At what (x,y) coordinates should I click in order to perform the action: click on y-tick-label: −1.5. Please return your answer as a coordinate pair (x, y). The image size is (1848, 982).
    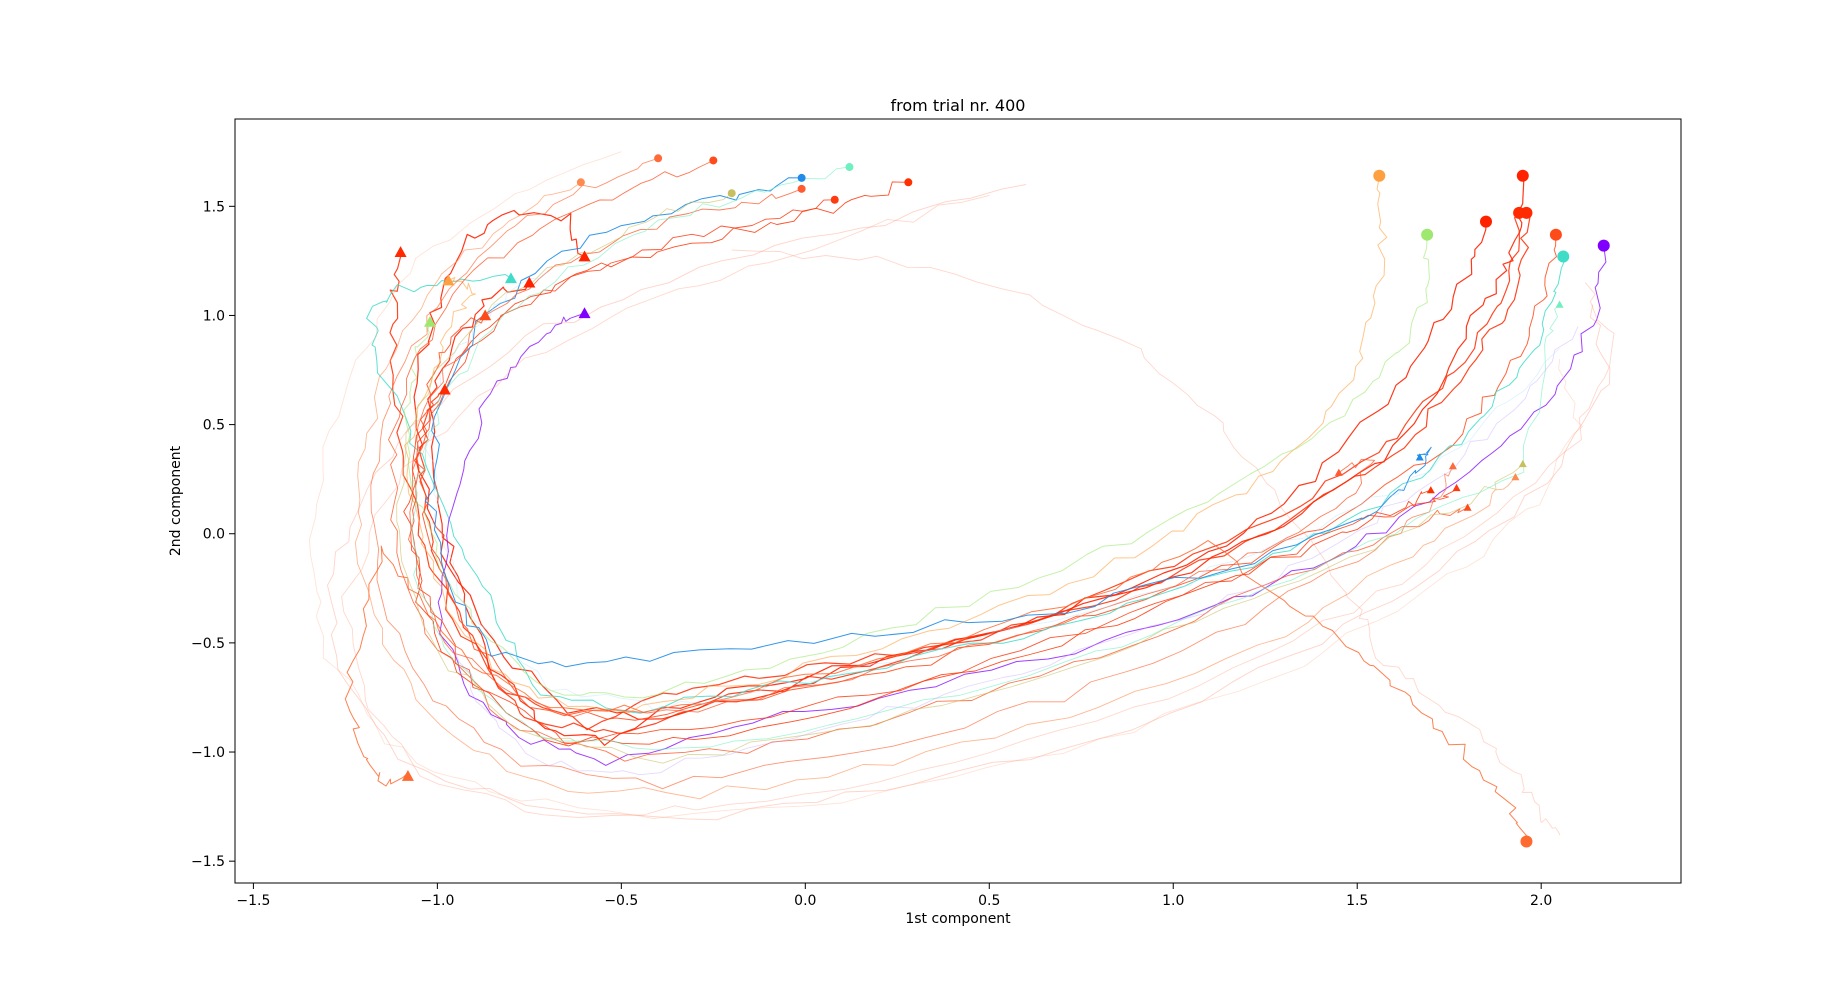
    Looking at the image, I should click on (208, 862).